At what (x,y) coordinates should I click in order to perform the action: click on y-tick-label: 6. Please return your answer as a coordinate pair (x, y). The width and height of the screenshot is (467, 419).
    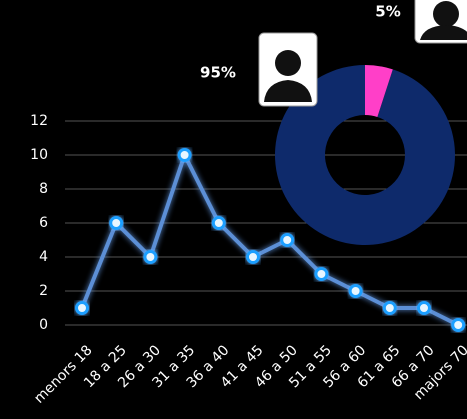
    Looking at the image, I should click on (43, 223).